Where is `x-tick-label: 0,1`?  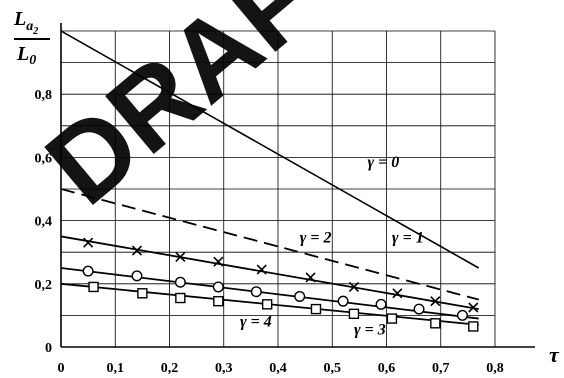 x-tick-label: 0,1 is located at coordinates (116, 368).